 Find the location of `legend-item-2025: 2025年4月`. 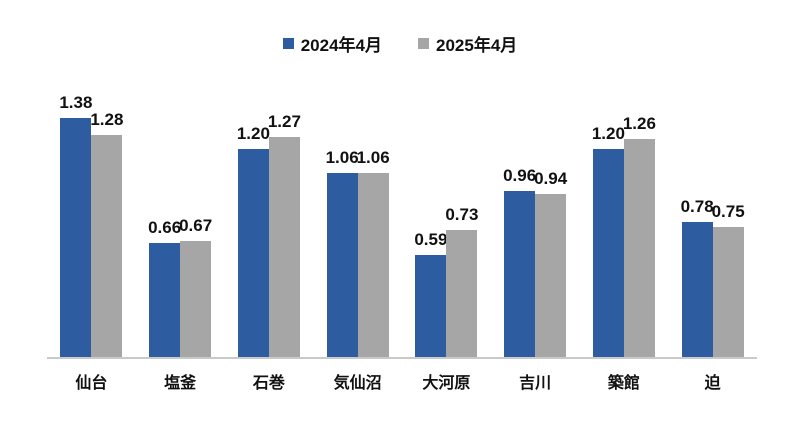

legend-item-2025: 2025年4月 is located at coordinates (467, 43).